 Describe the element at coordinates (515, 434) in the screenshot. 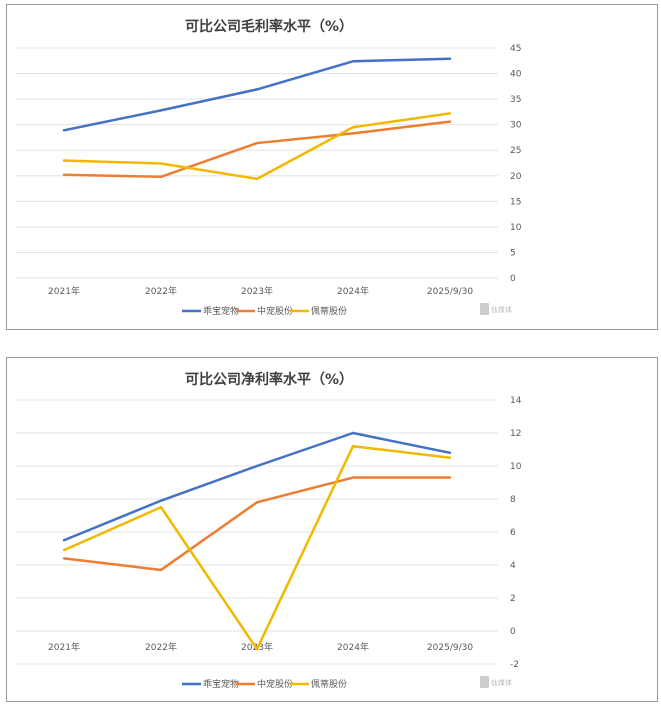

I see `y-tick-label: 12` at that location.